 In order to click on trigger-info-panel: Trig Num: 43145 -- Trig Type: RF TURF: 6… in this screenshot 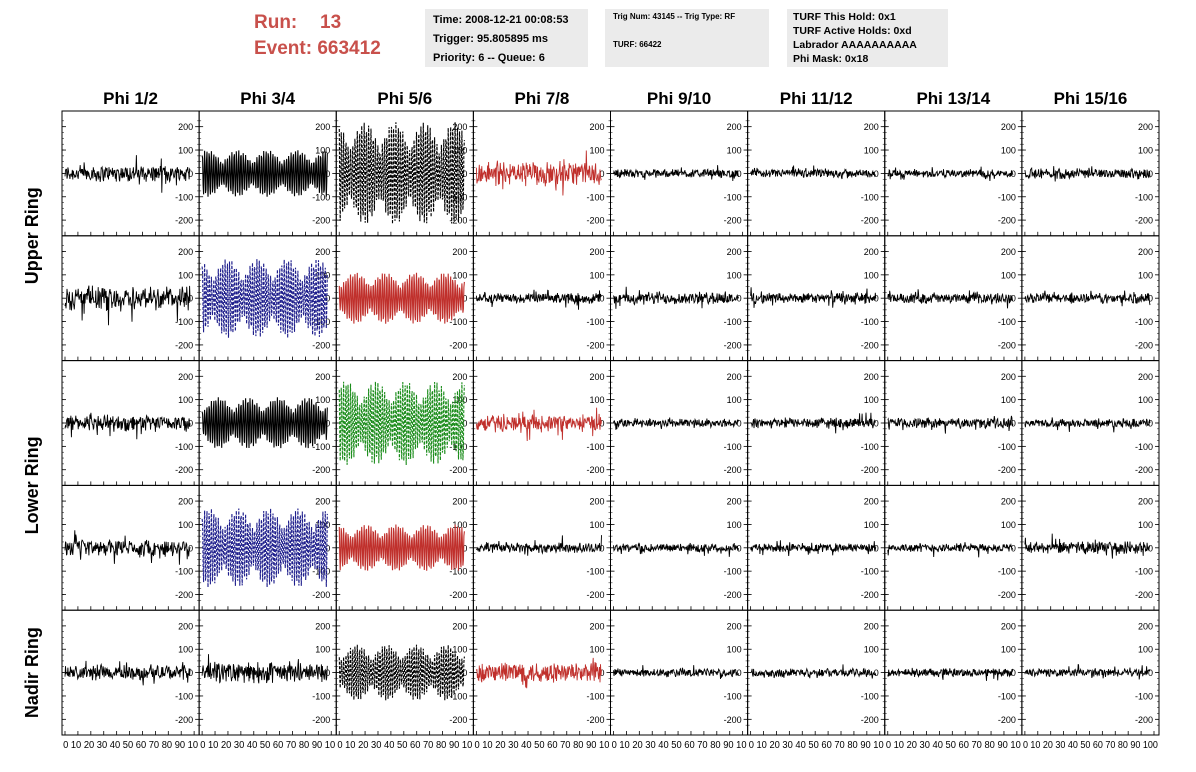, I will do `click(687, 38)`.